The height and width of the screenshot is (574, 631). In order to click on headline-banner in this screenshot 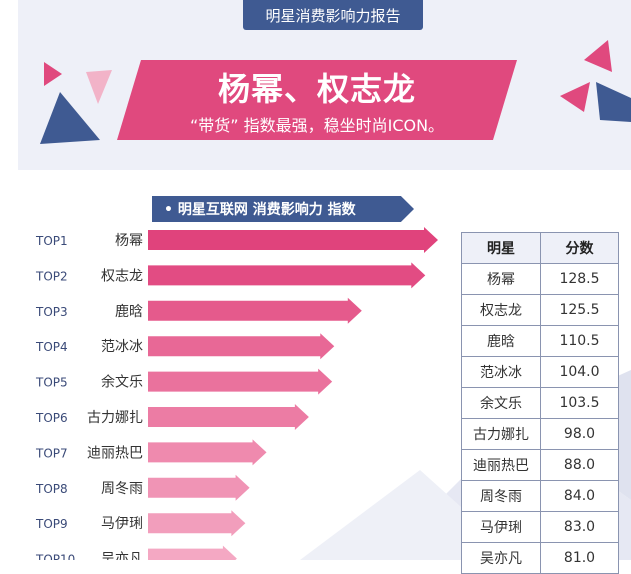, I will do `click(317, 100)`.